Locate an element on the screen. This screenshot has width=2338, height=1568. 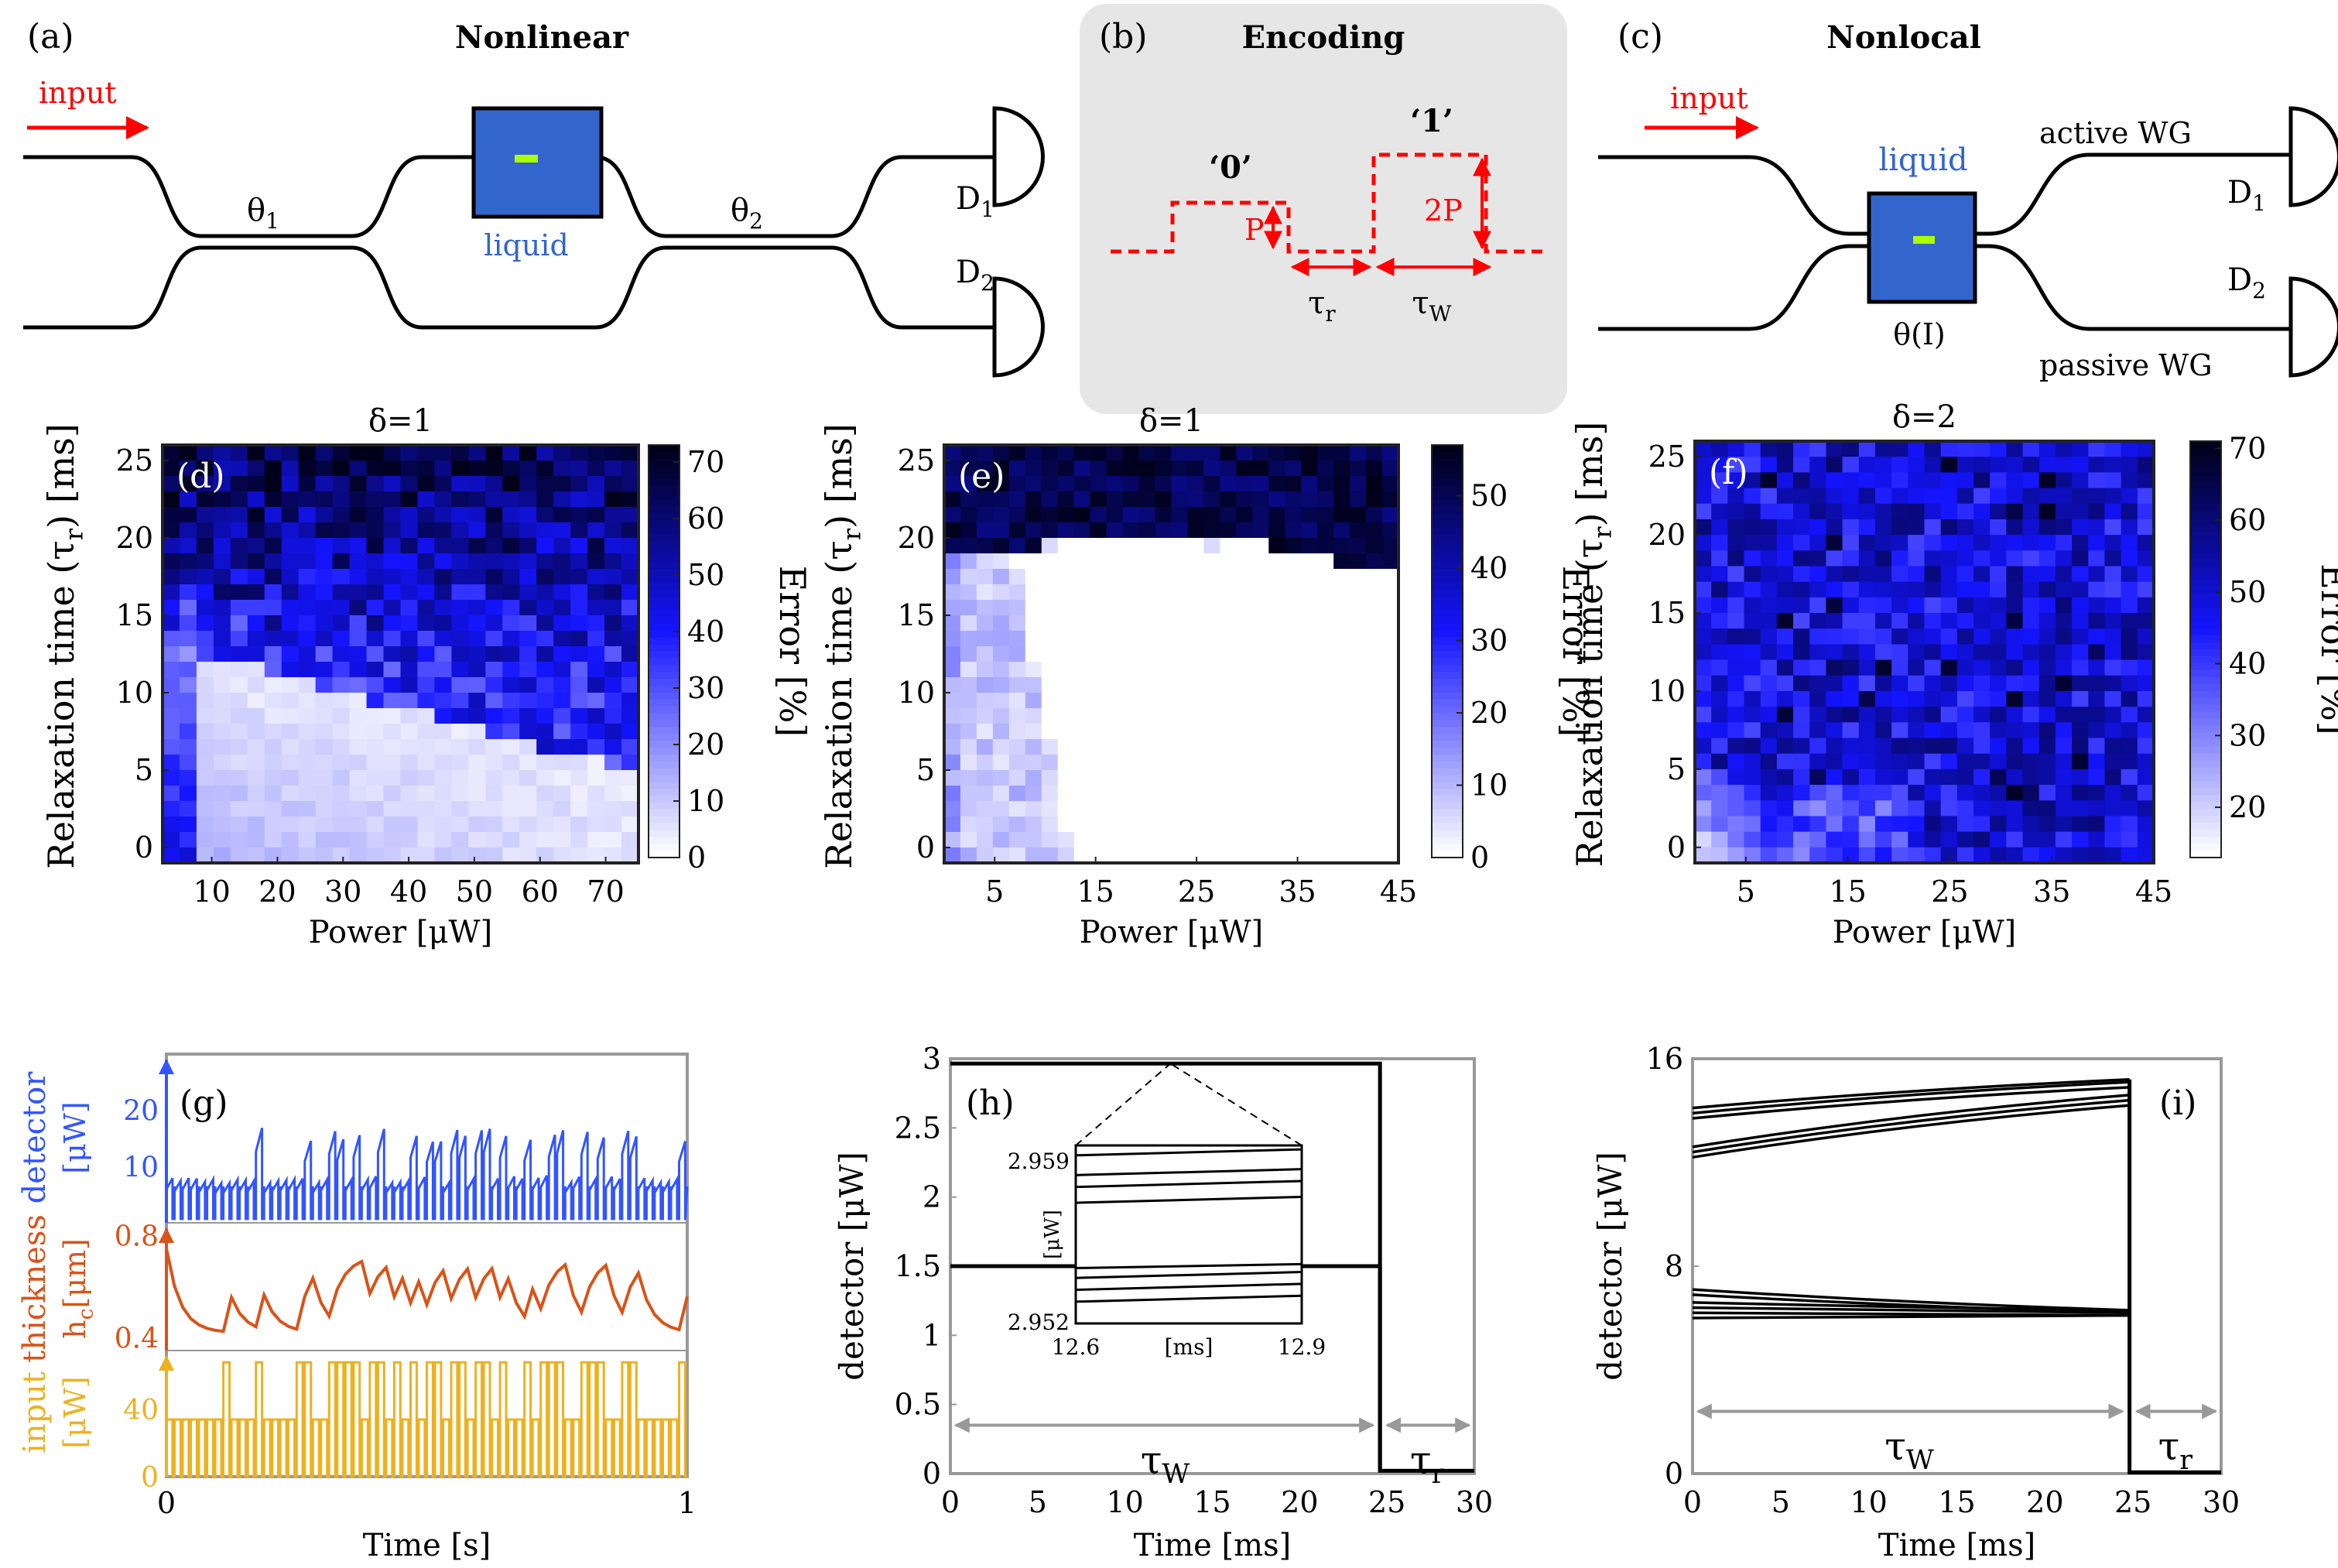
colorbar-tick-label: 10 is located at coordinates (705, 801).